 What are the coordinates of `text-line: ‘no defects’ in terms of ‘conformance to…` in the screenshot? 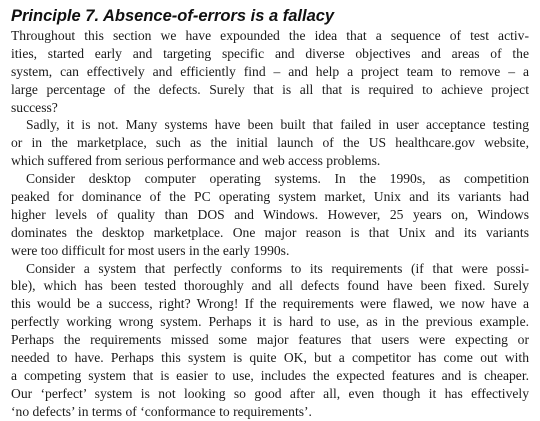 It's located at (161, 411).